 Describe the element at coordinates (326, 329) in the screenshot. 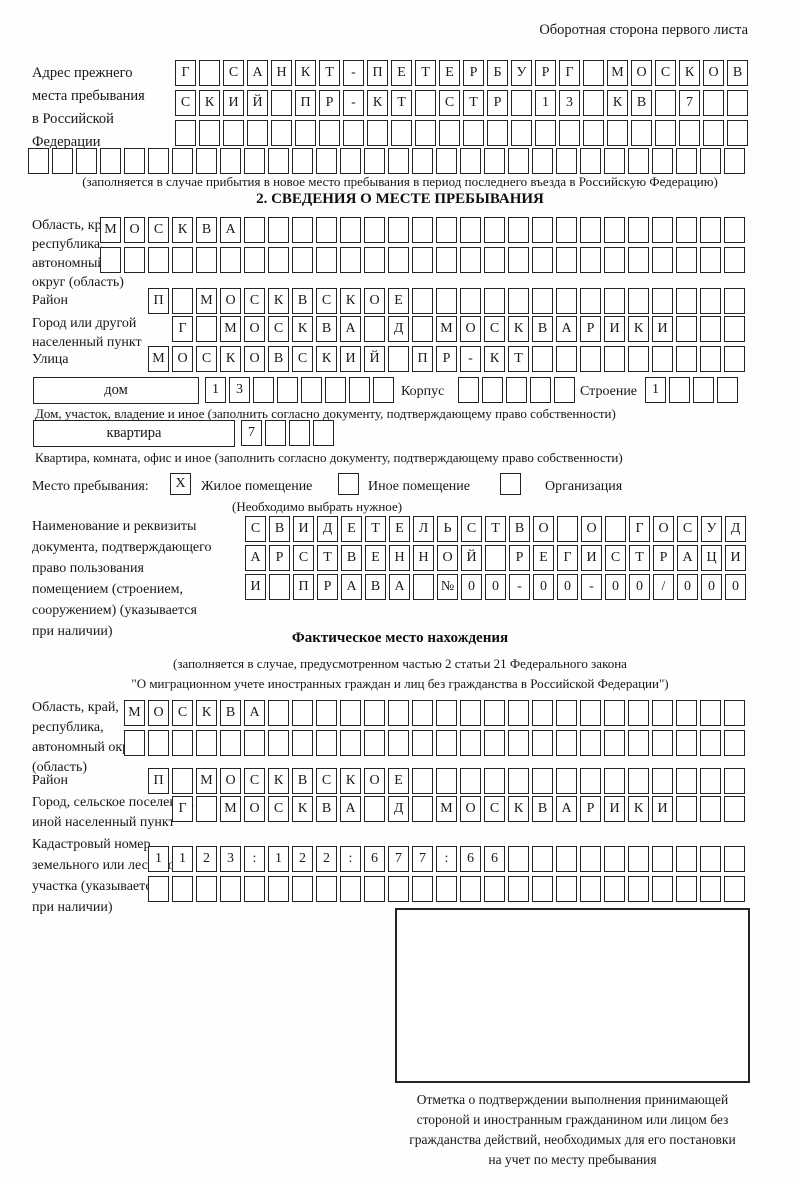

I see `cell-city-7: В` at that location.